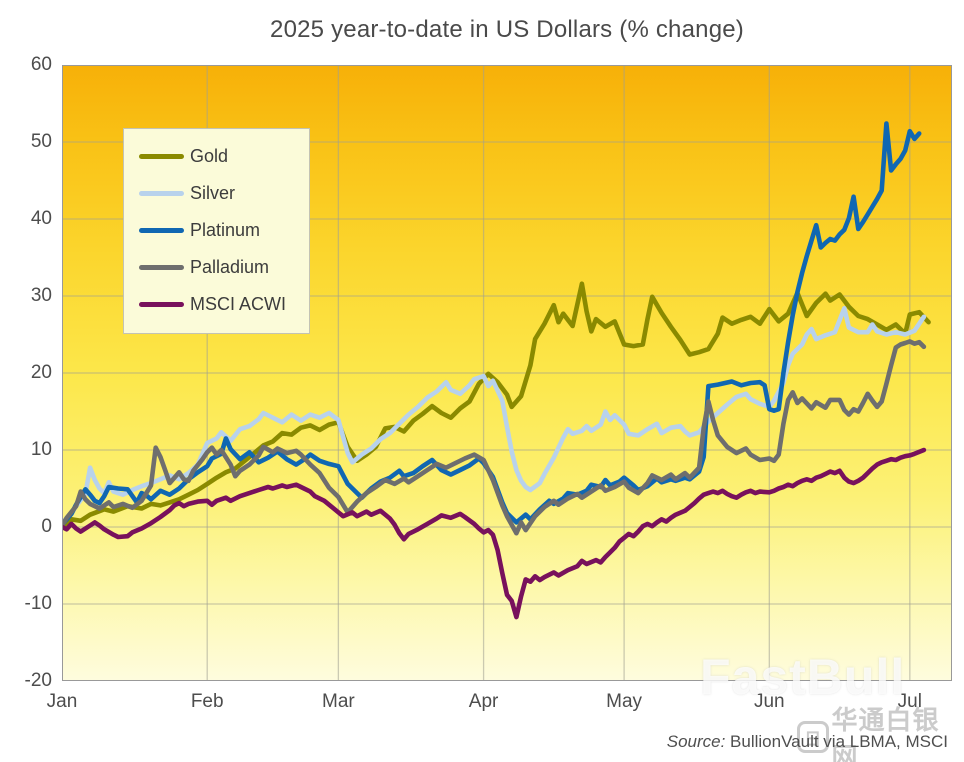 The height and width of the screenshot is (762, 964). I want to click on legend-label: Palladium, so click(230, 267).